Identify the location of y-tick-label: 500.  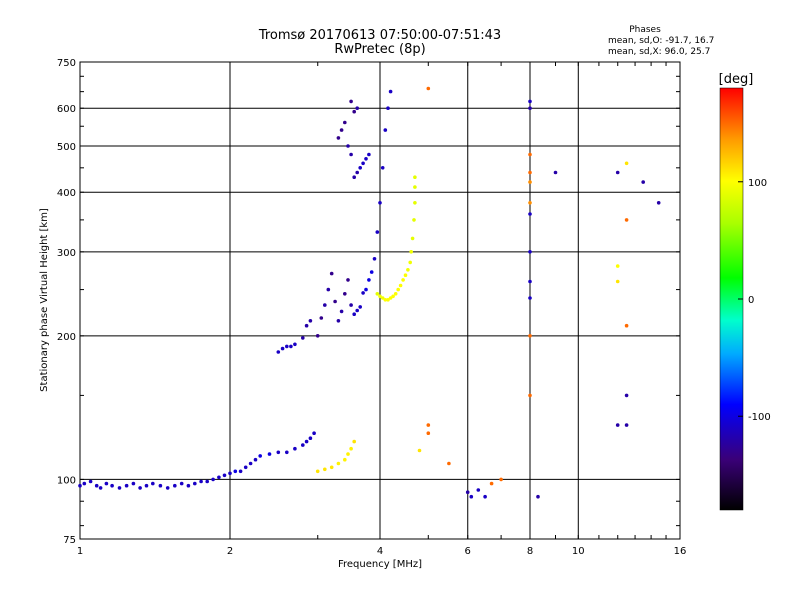
(66, 147).